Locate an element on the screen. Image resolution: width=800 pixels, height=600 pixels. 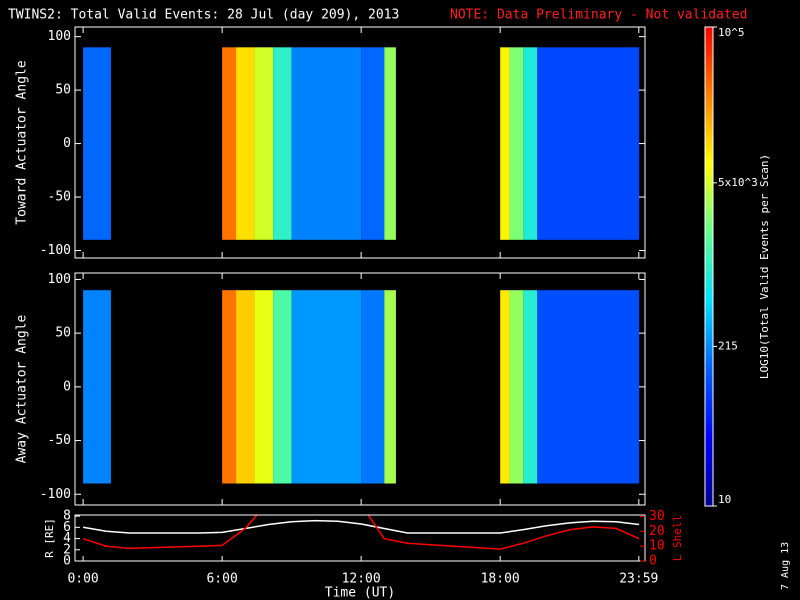
colorbar-tick-label: 10 is located at coordinates (724, 499).